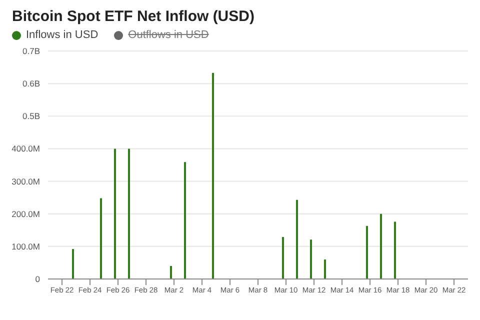 The height and width of the screenshot is (320, 480). Describe the element at coordinates (26, 181) in the screenshot. I see `y-tick-label: 300.0M` at that location.